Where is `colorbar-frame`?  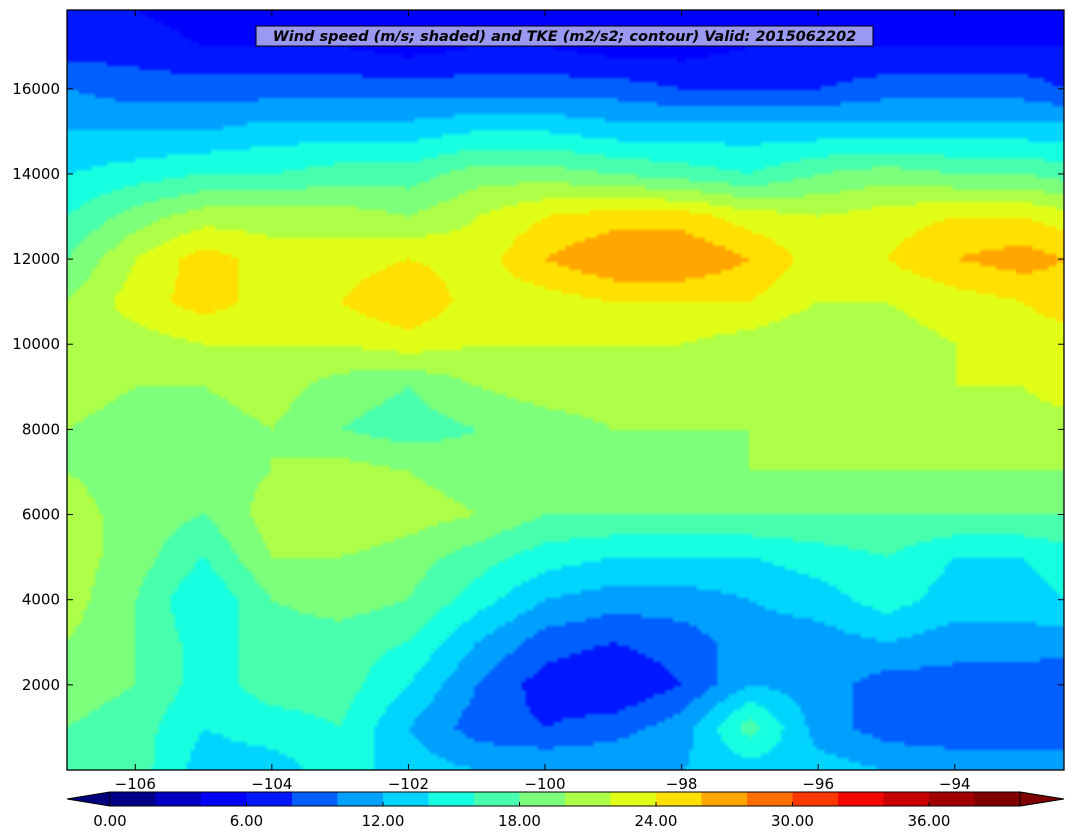 colorbar-frame is located at coordinates (565, 799).